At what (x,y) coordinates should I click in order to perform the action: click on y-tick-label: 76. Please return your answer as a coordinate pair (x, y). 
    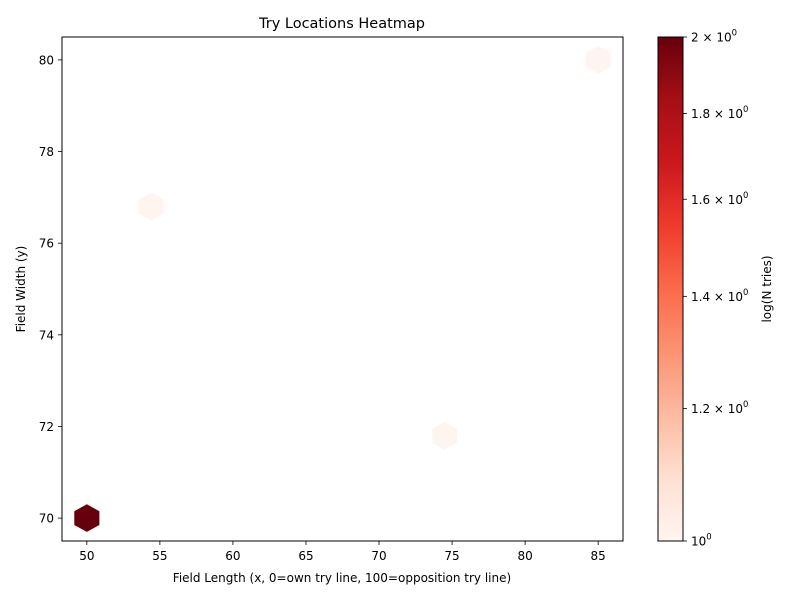
    Looking at the image, I should click on (46, 244).